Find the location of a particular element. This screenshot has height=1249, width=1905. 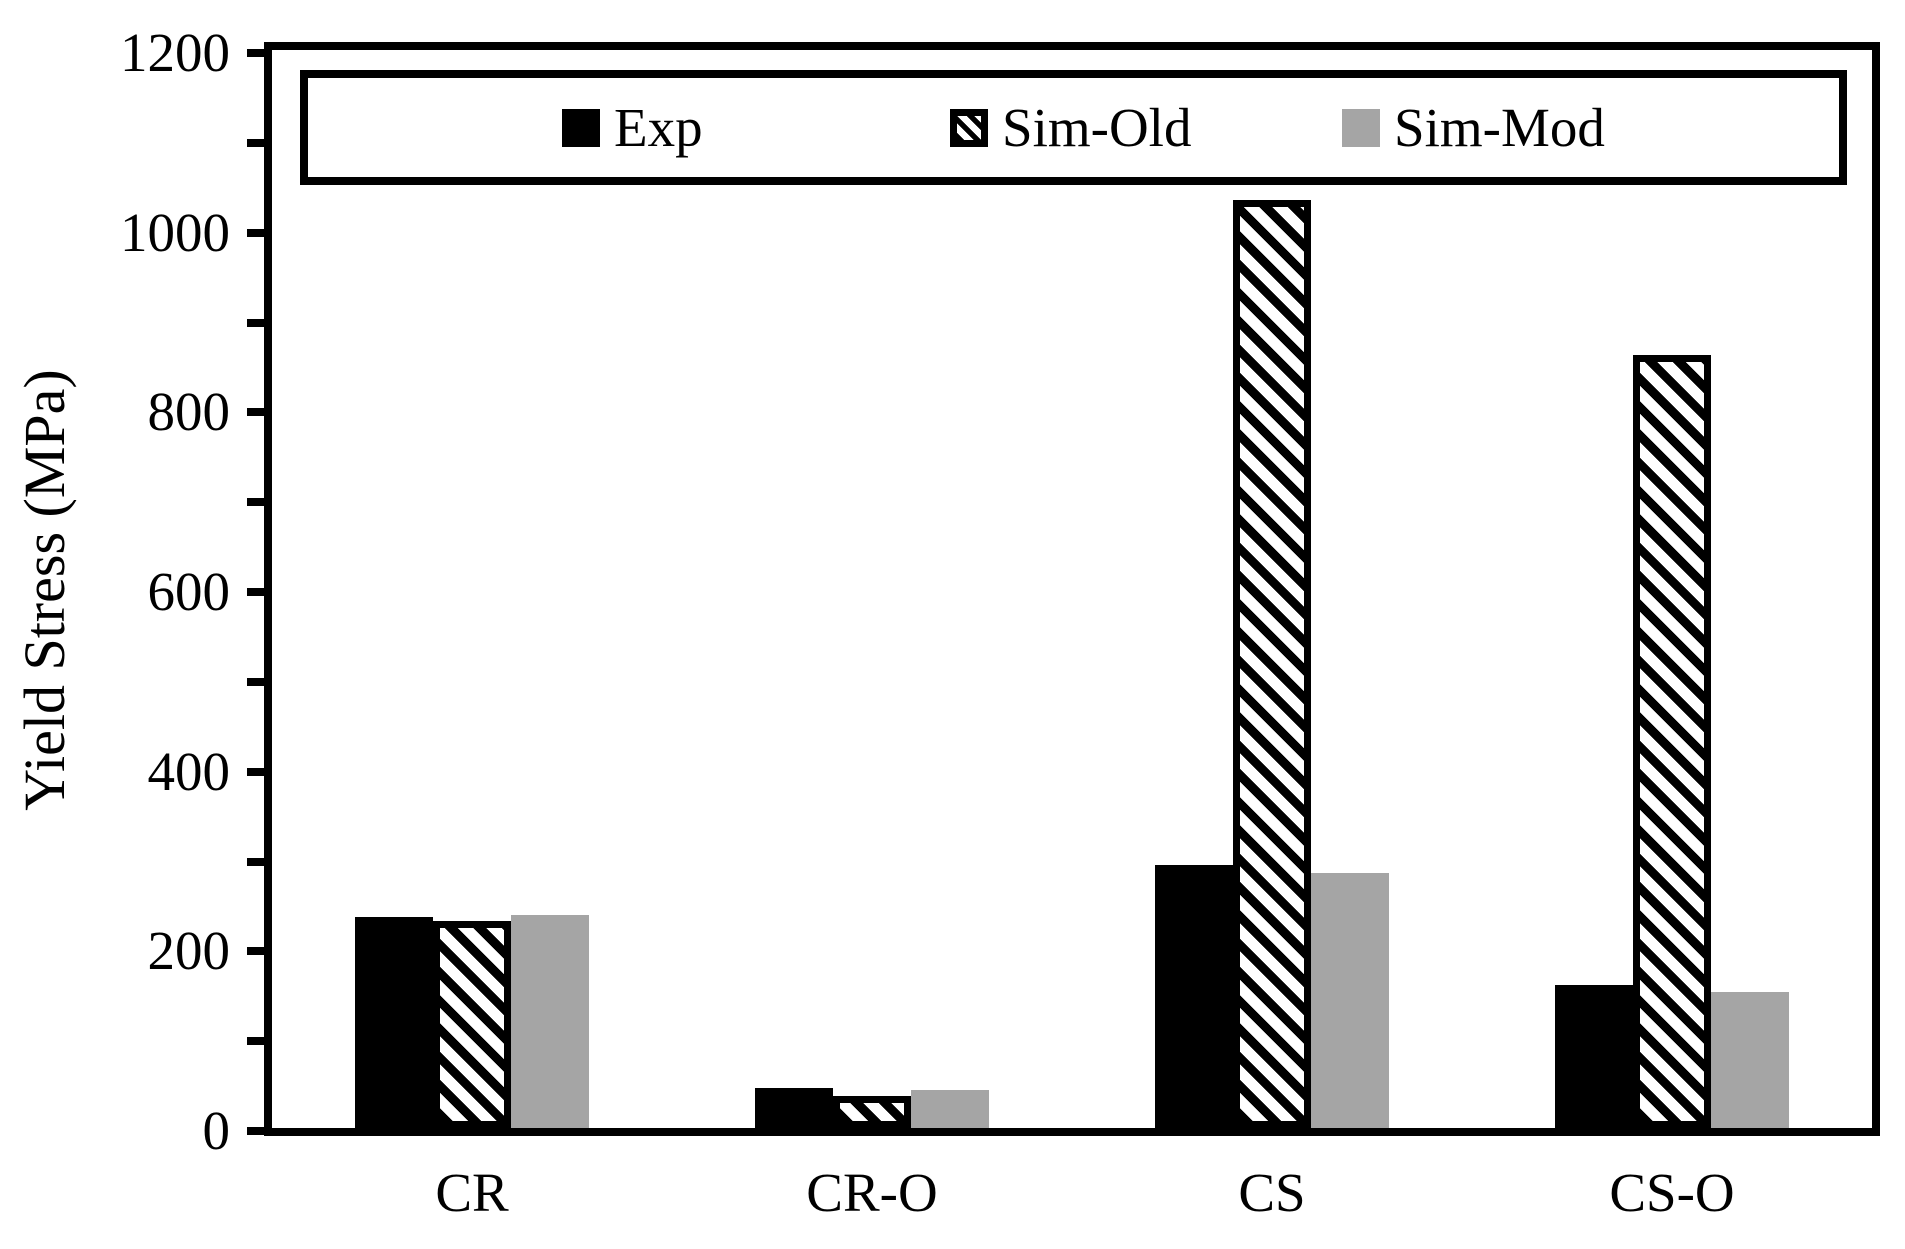

legend-item-sim-mod: Sim-Mod is located at coordinates (1473, 127).